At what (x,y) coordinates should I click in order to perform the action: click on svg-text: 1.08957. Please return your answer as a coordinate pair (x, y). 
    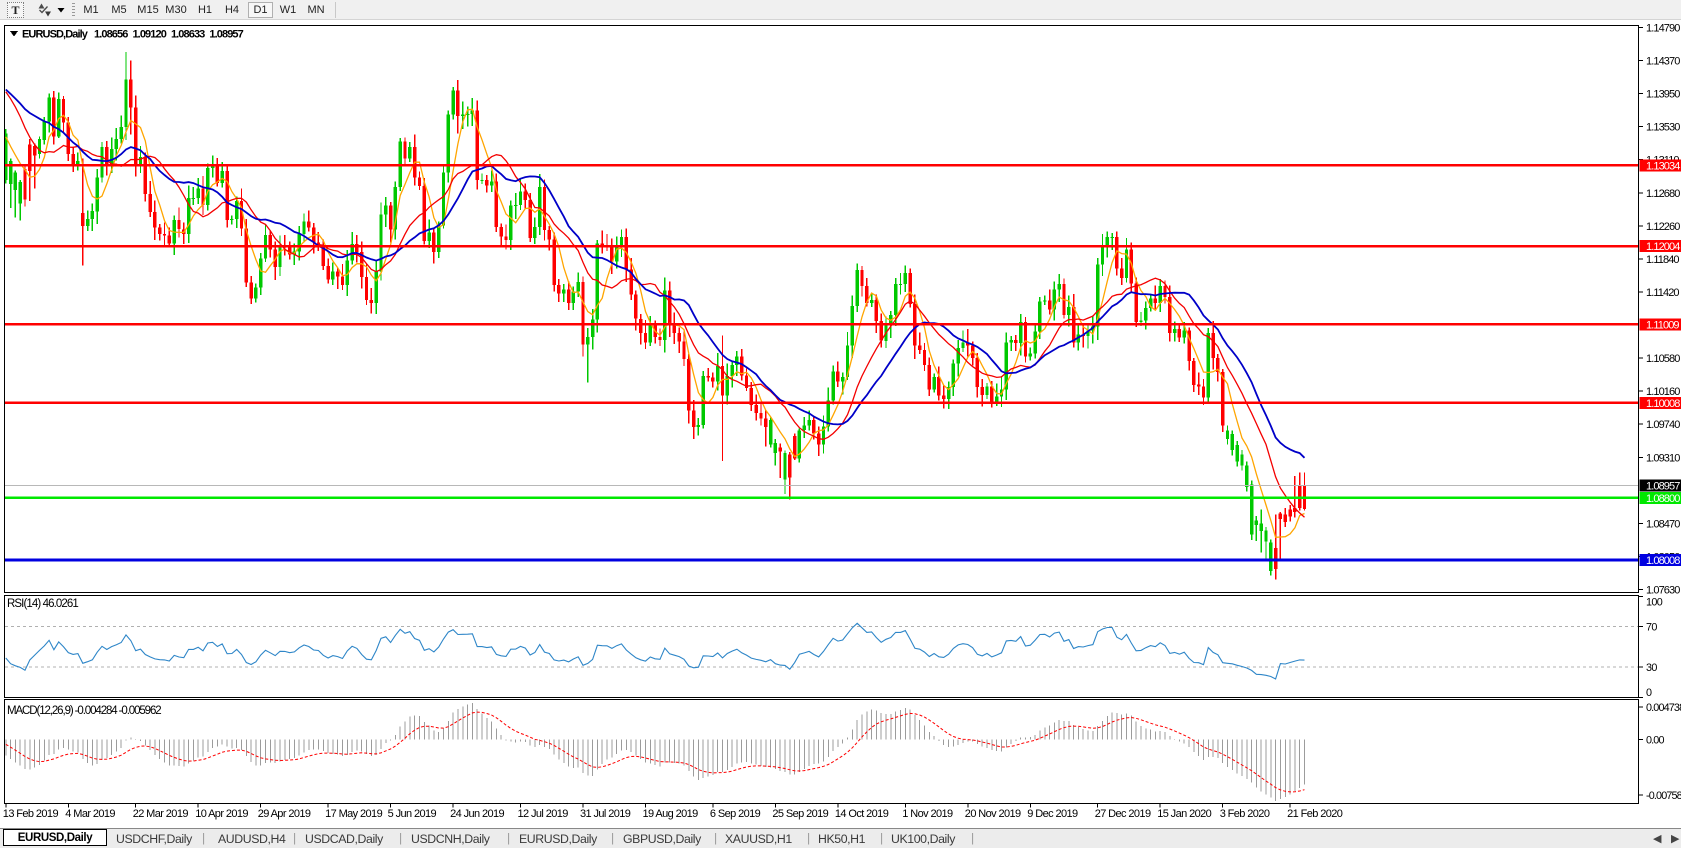
    Looking at the image, I should click on (1663, 486).